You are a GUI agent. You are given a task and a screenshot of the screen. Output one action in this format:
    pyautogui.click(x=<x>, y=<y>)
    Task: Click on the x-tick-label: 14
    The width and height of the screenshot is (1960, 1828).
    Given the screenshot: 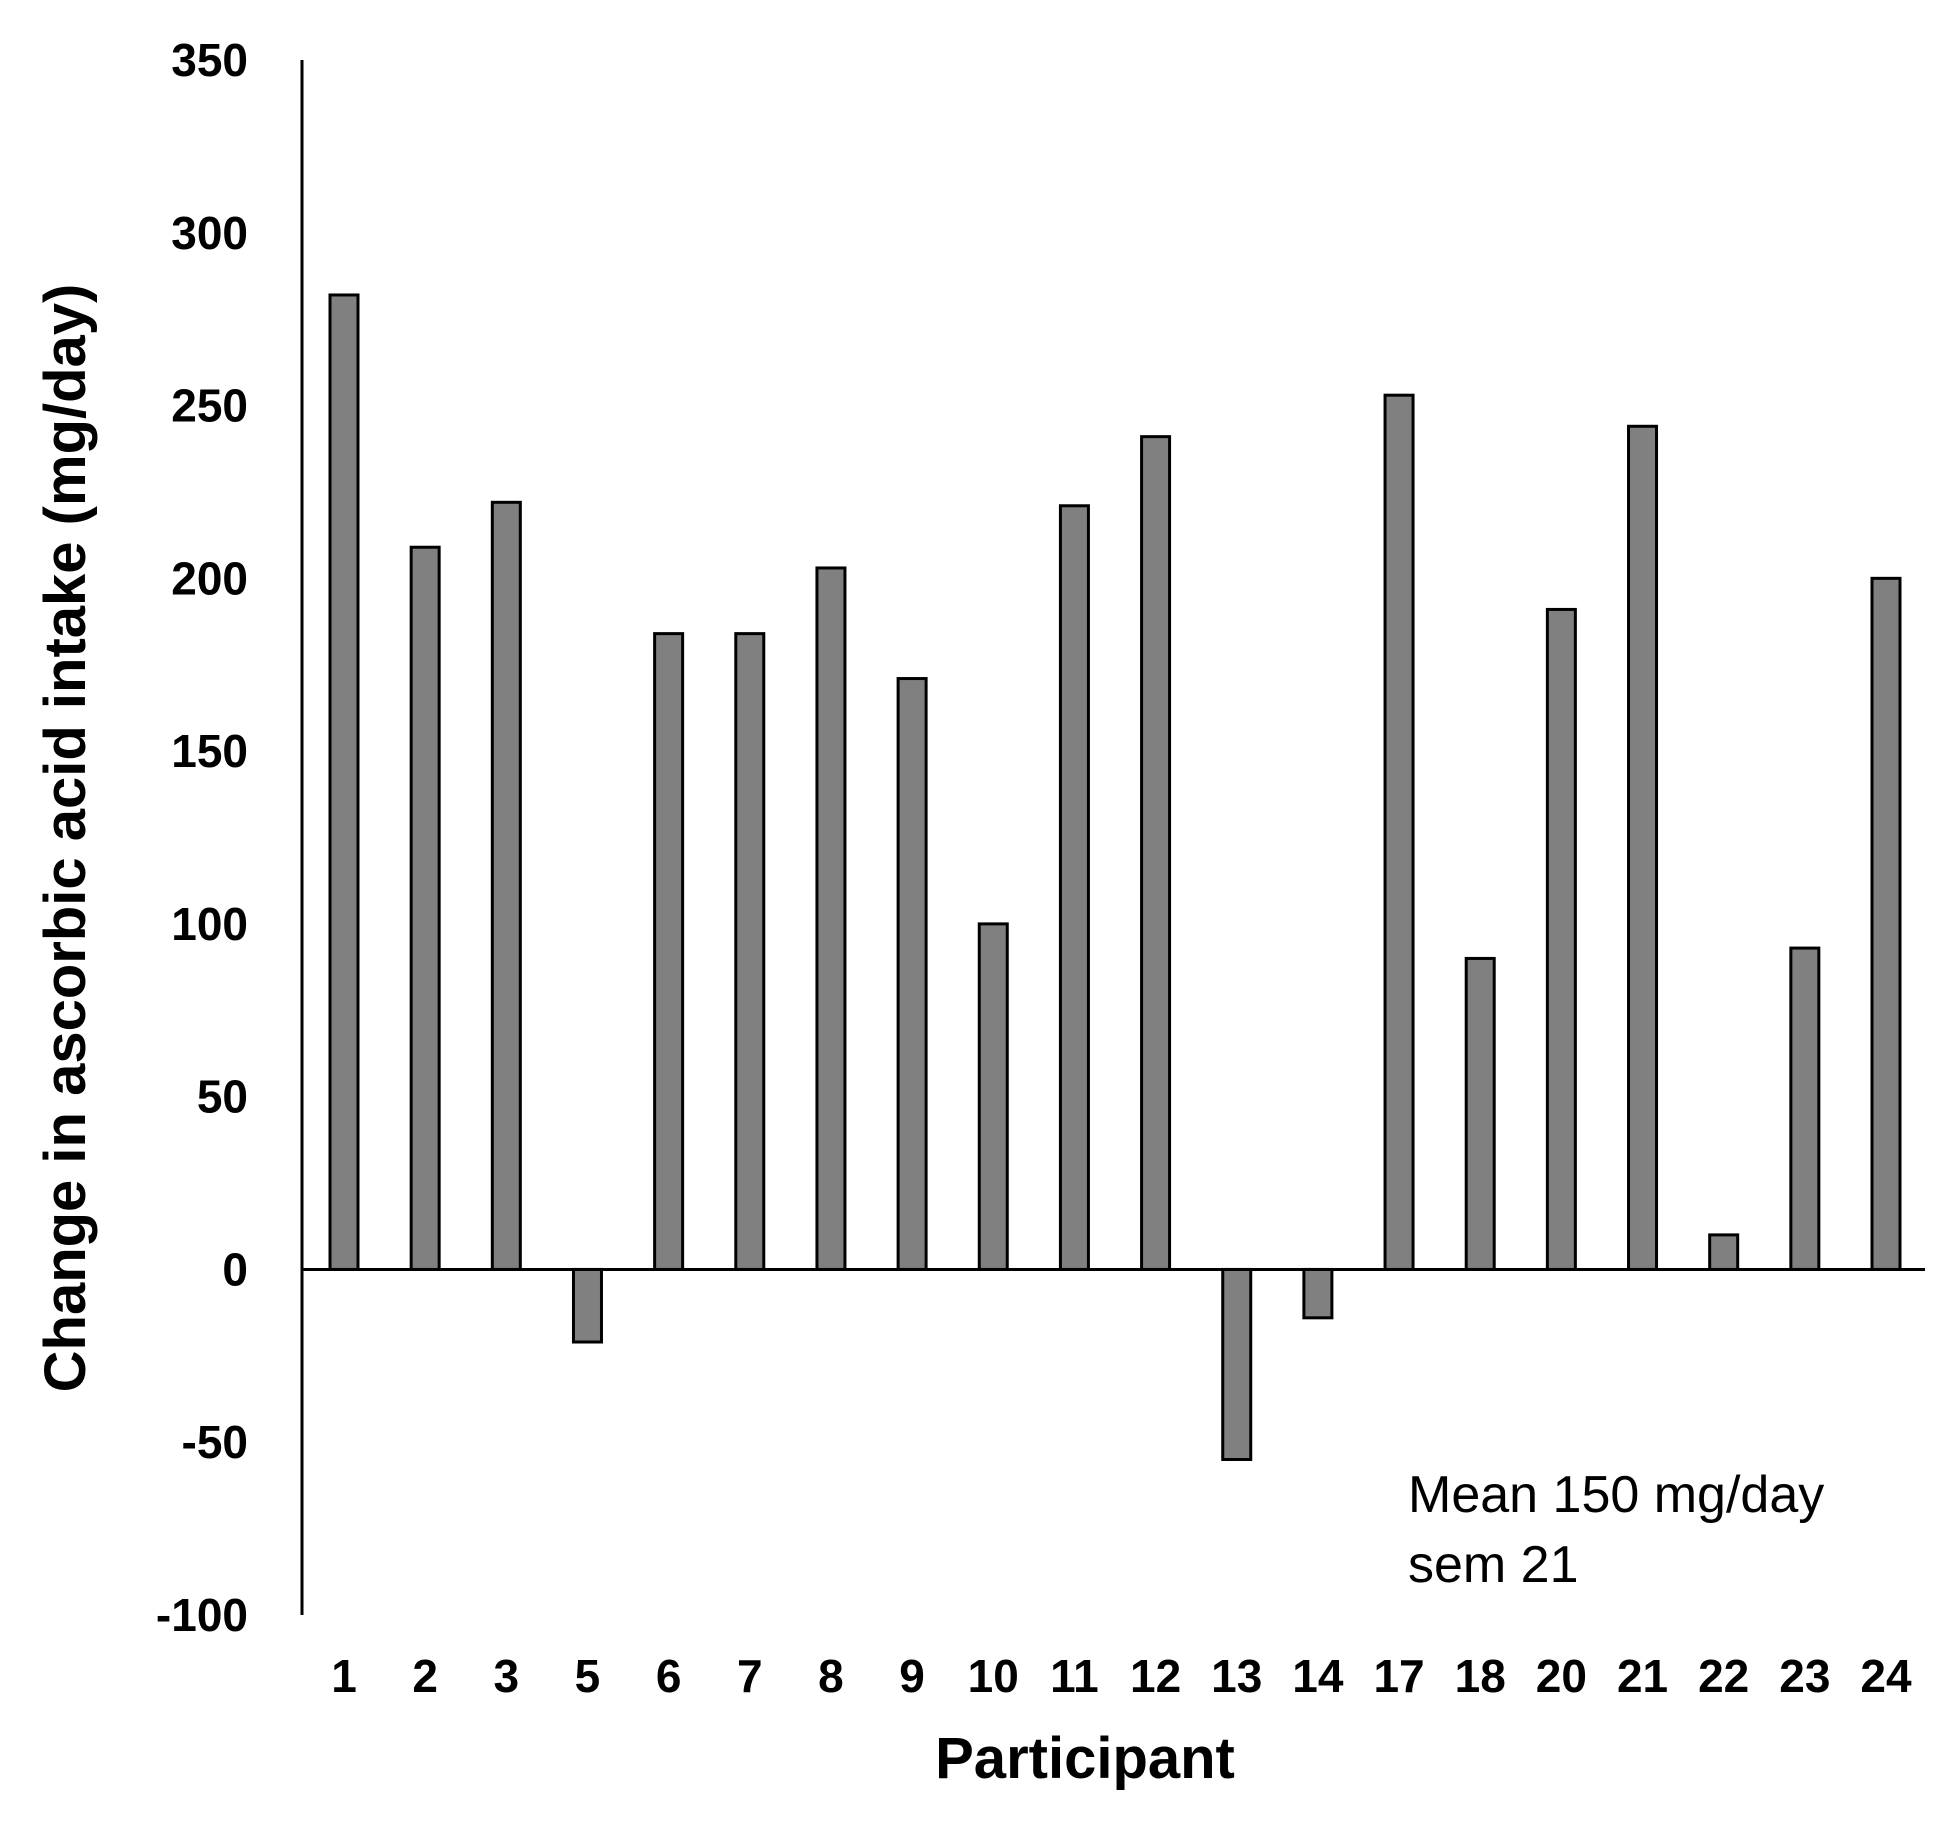 What is the action you would take?
    pyautogui.click(x=1318, y=1676)
    